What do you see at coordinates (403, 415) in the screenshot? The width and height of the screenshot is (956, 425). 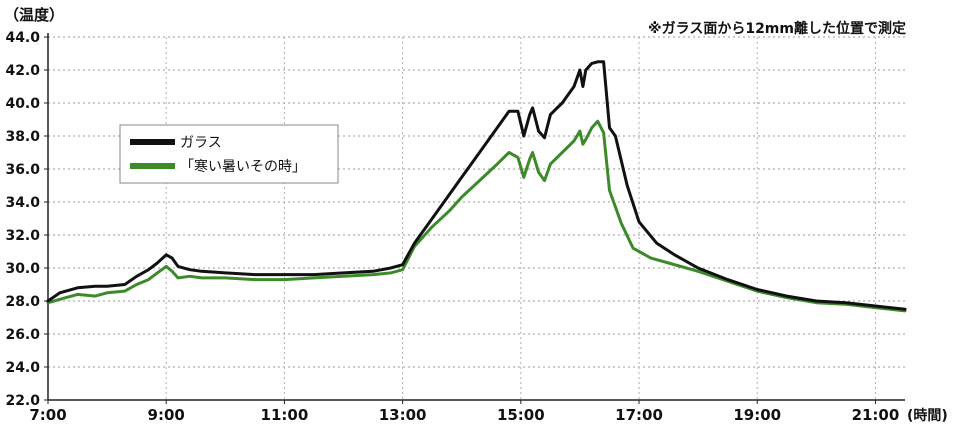 I see `x-tick-label: 13:00` at bounding box center [403, 415].